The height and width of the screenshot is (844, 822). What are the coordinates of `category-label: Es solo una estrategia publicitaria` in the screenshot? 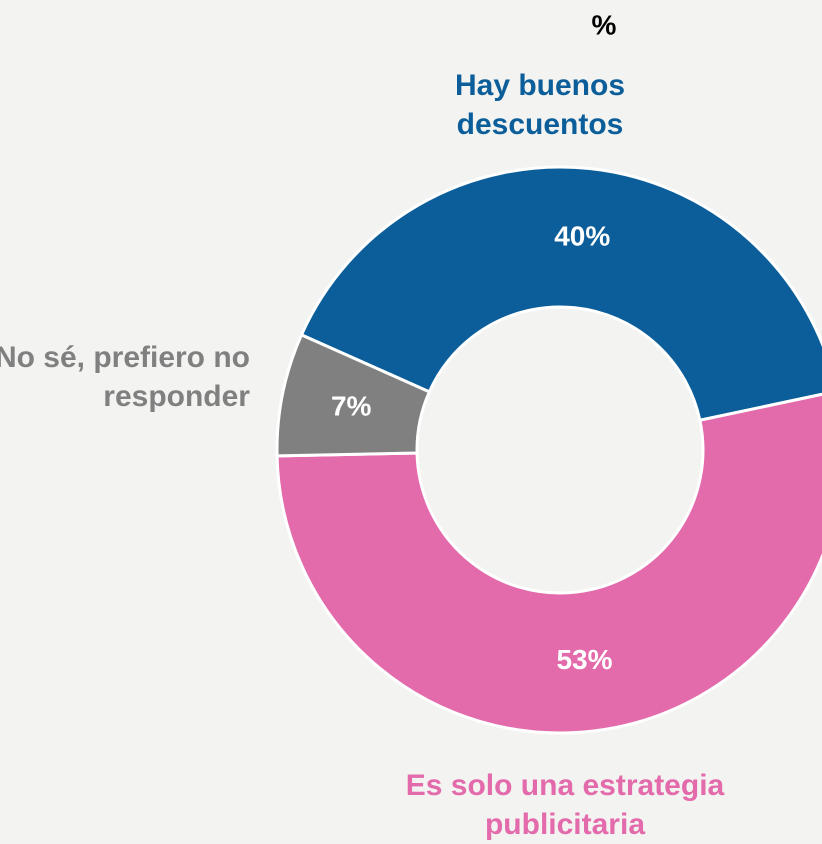 It's located at (565, 805).